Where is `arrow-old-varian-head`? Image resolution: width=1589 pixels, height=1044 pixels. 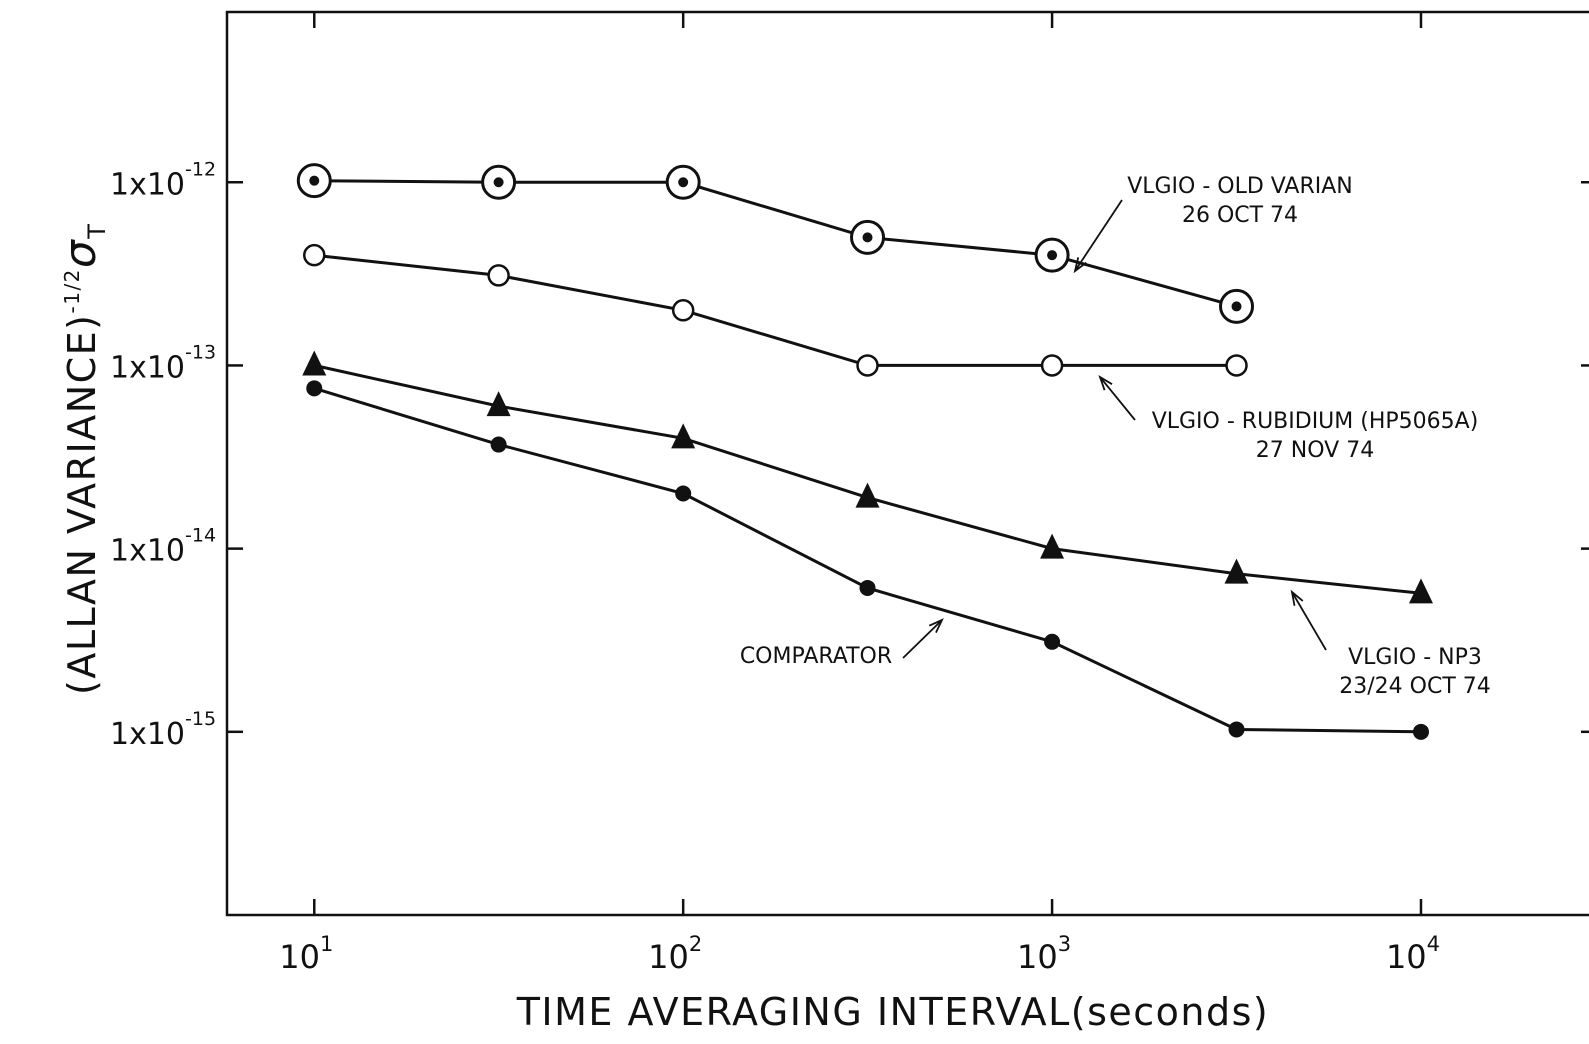 arrow-old-varian-head is located at coordinates (1080, 265).